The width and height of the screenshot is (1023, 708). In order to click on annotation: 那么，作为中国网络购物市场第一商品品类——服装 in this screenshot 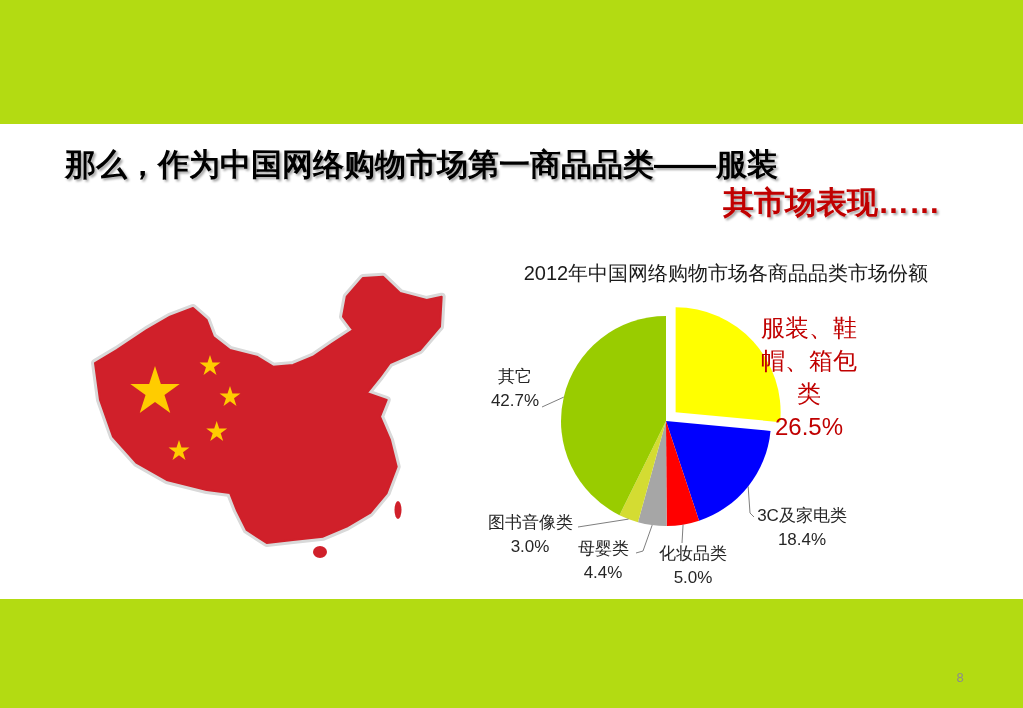, I will do `click(421, 164)`.